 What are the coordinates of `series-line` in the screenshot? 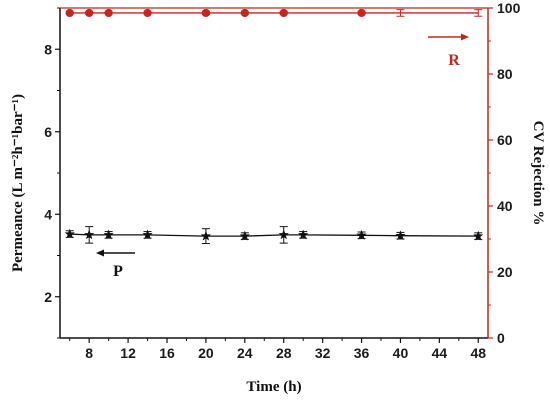 It's located at (274, 235).